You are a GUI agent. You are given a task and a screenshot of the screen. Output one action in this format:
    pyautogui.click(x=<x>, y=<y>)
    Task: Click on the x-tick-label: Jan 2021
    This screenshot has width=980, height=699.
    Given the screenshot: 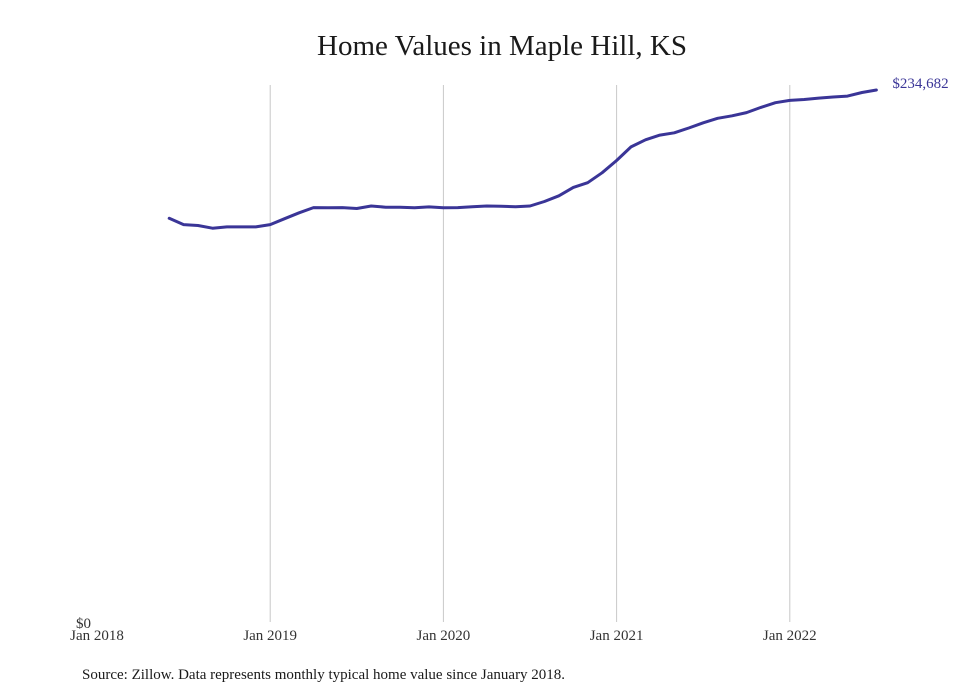 What is the action you would take?
    pyautogui.click(x=617, y=636)
    